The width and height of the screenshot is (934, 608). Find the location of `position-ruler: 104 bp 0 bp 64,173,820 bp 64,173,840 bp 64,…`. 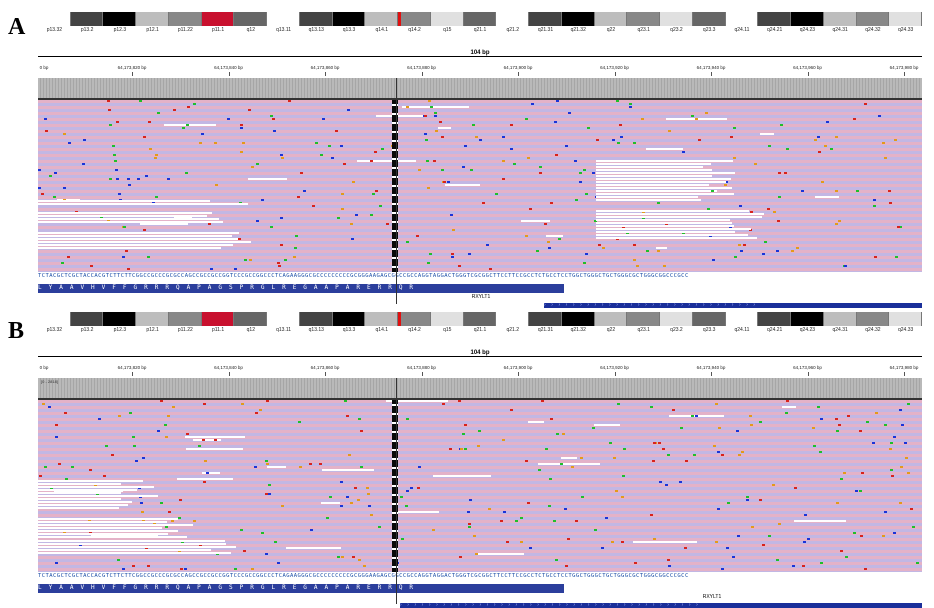

position-ruler: 104 bp 0 bp 64,173,820 bp 64,173,840 bp 64,… is located at coordinates (480, 356).